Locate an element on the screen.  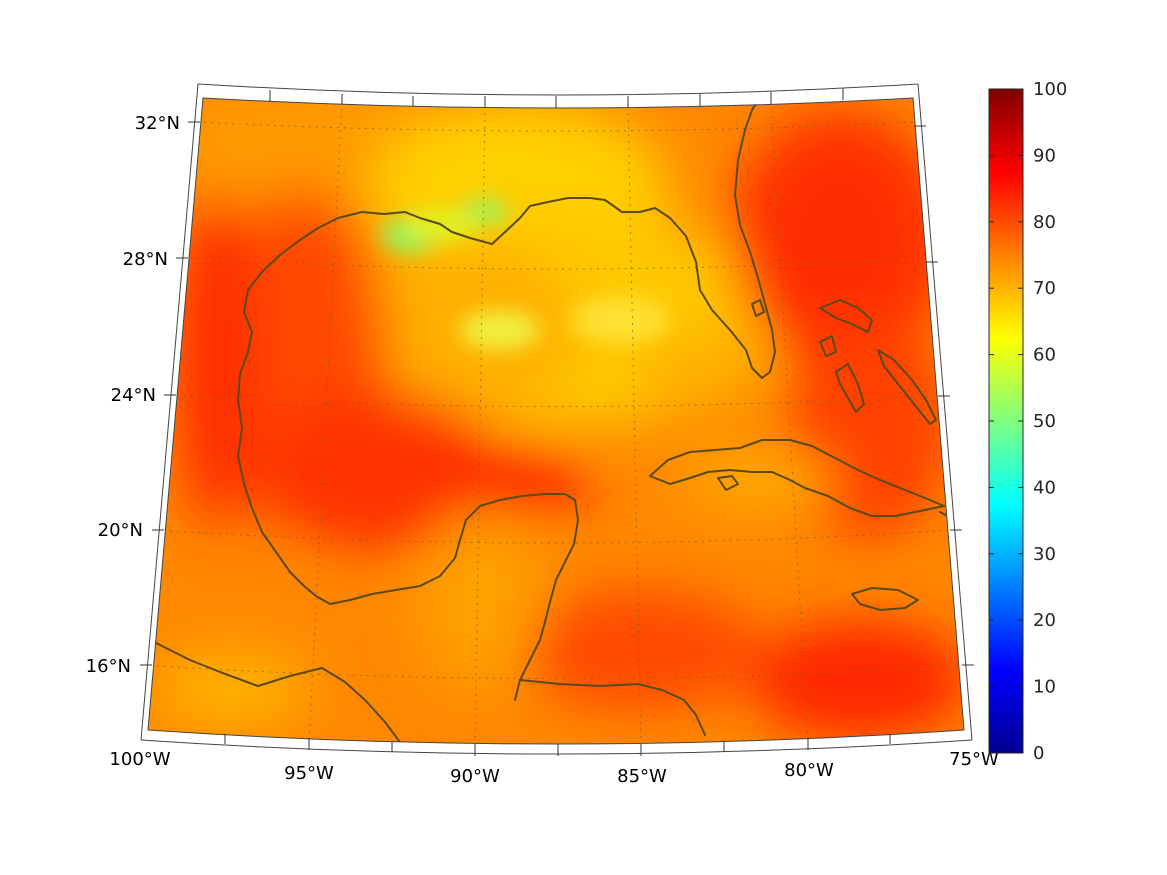
lat-label-20: 20°N is located at coordinates (120, 530).